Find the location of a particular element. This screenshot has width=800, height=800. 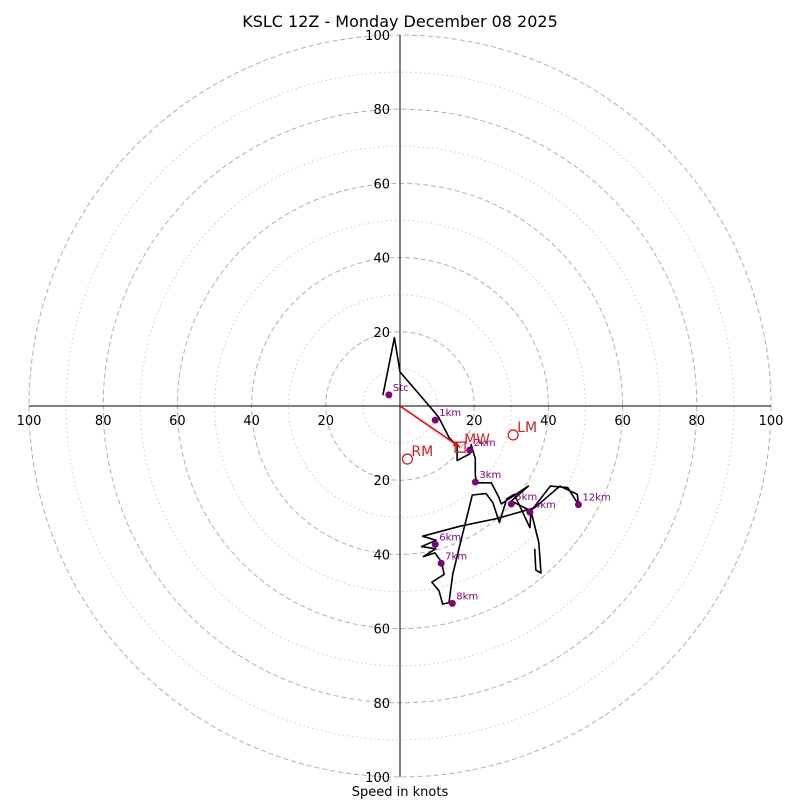

tick-label-left: 80 is located at coordinates (103, 421).